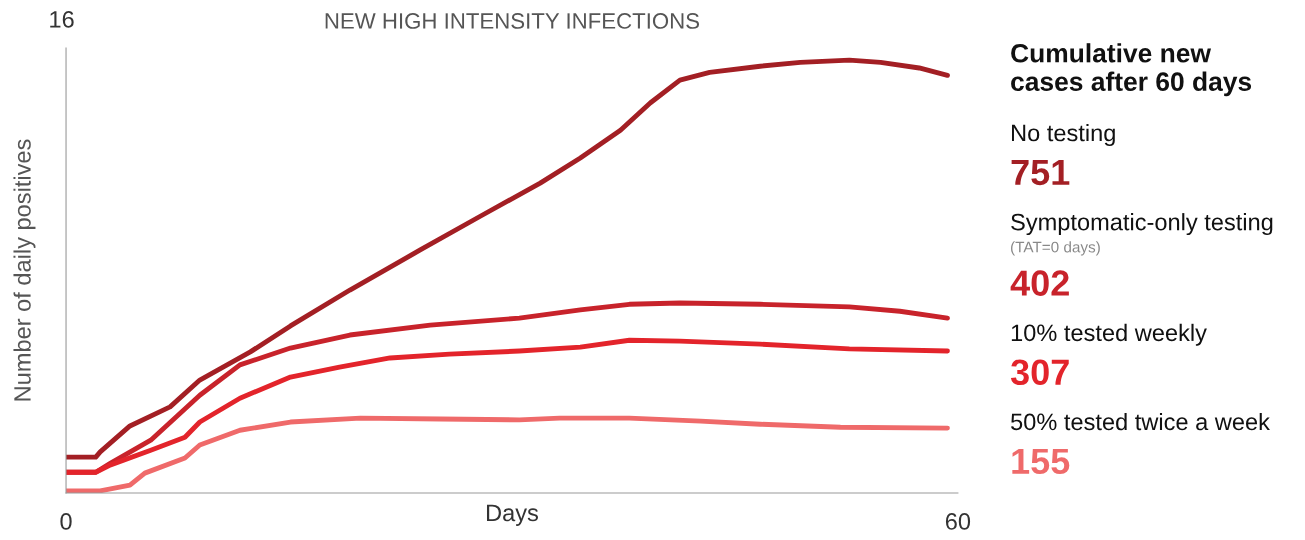  What do you see at coordinates (1039, 372) in the screenshot?
I see `data-label: 307` at bounding box center [1039, 372].